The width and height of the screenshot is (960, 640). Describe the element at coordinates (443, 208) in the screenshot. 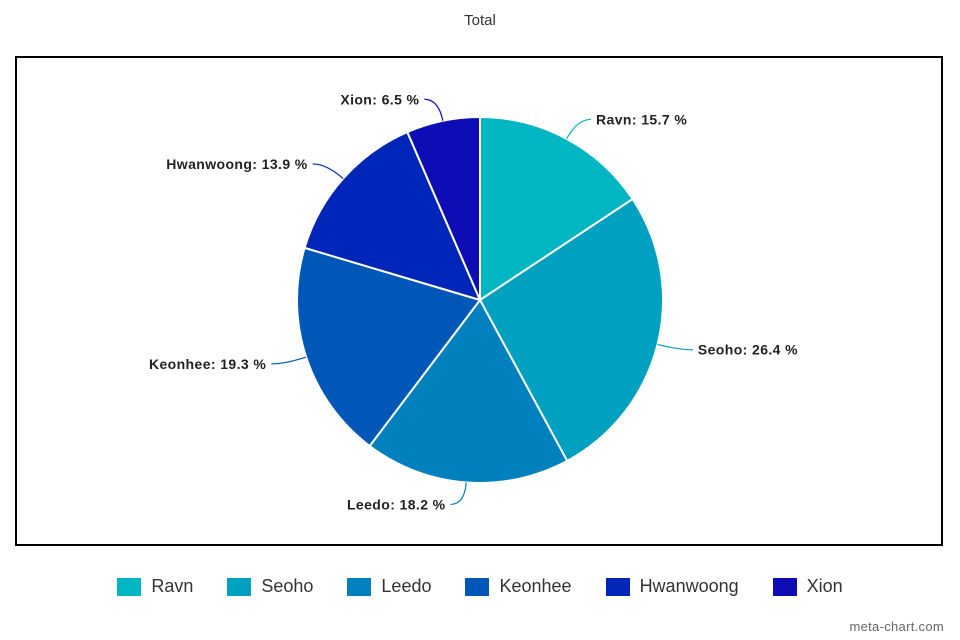

I see `pie-slice-xion` at that location.